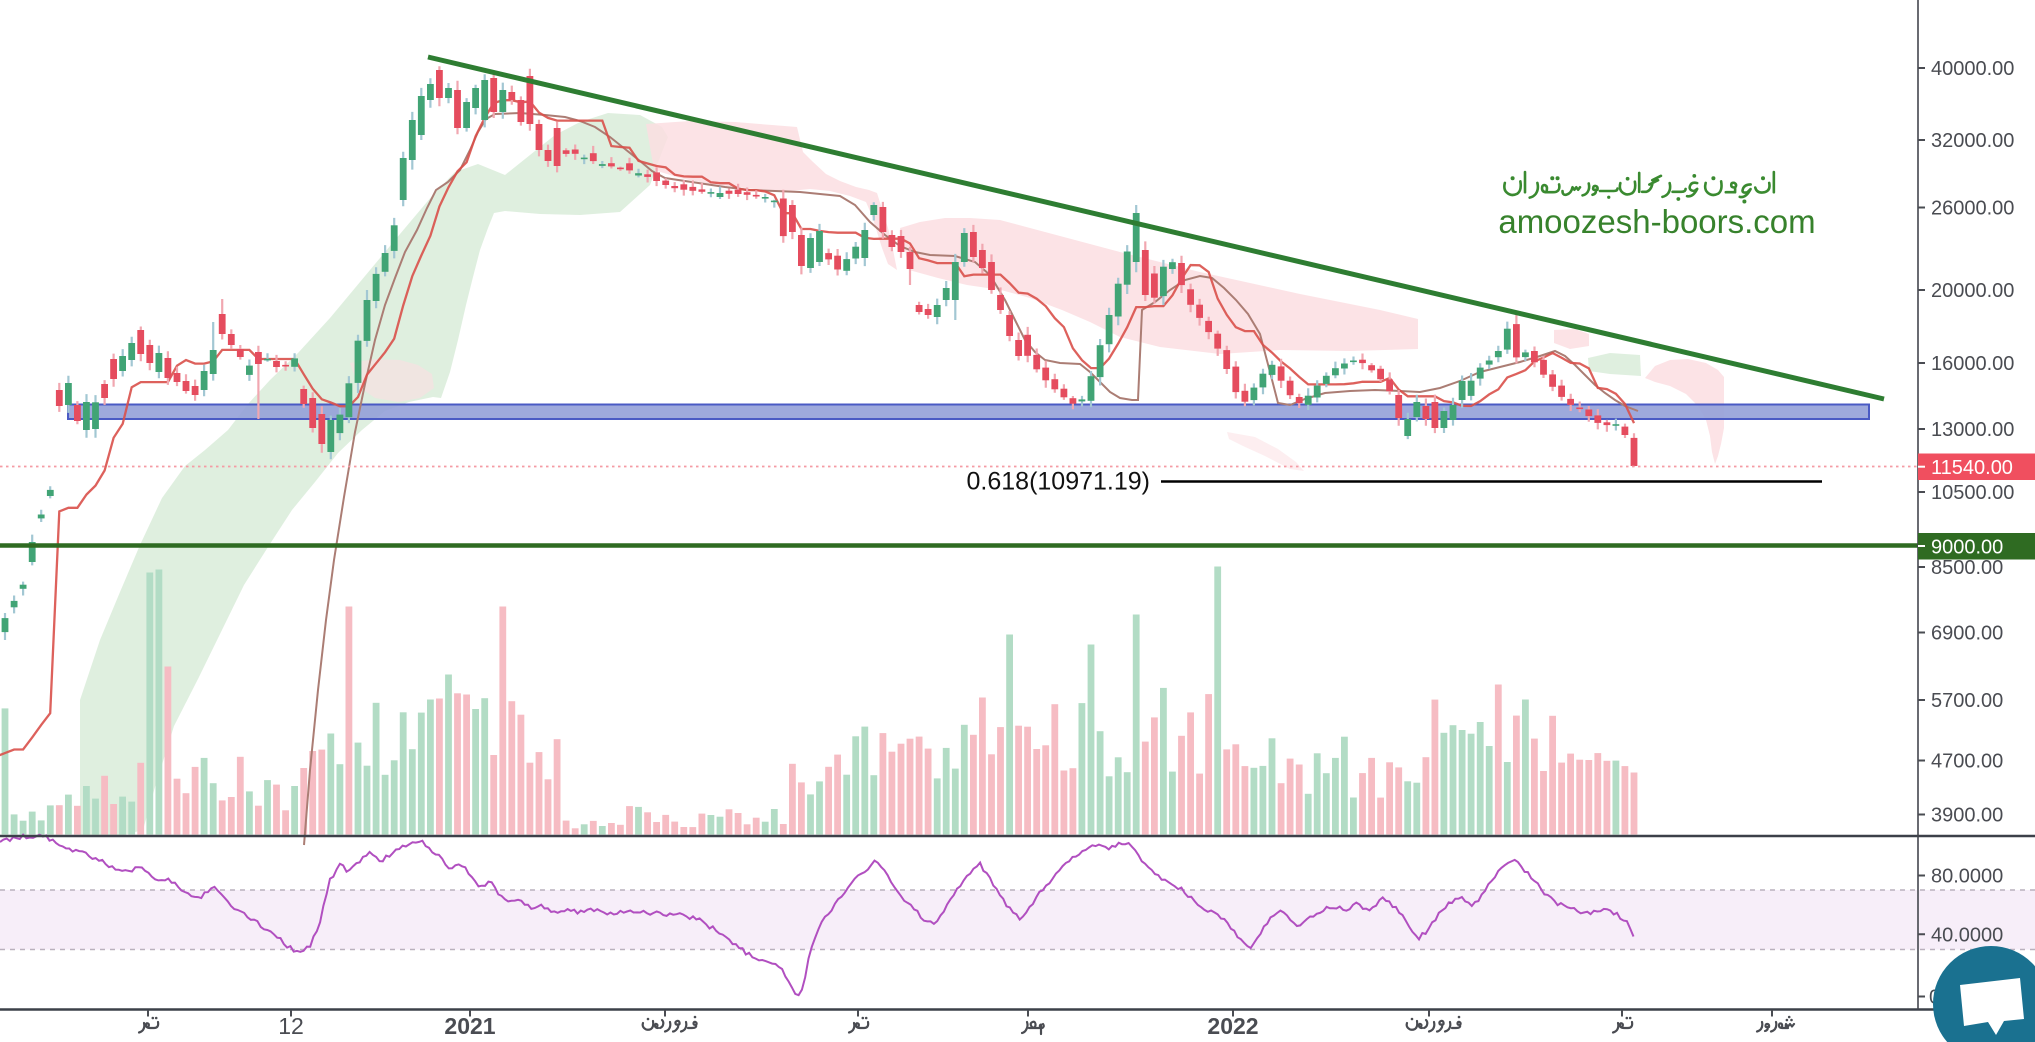  I want to click on svg-text: 2022, so click(1232, 1026).